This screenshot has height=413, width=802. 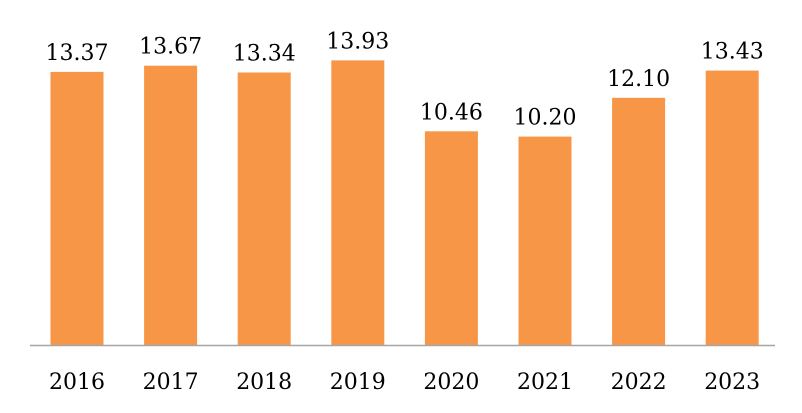 What do you see at coordinates (171, 382) in the screenshot?
I see `x-tick-label: 2017` at bounding box center [171, 382].